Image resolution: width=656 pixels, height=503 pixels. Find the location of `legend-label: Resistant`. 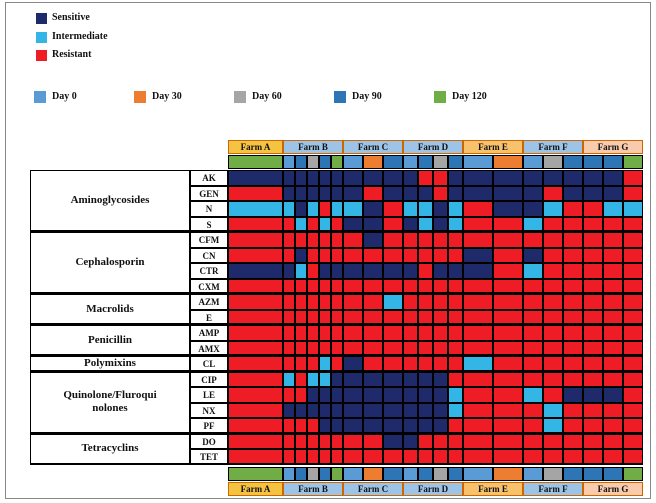

legend-label: Resistant is located at coordinates (72, 54).